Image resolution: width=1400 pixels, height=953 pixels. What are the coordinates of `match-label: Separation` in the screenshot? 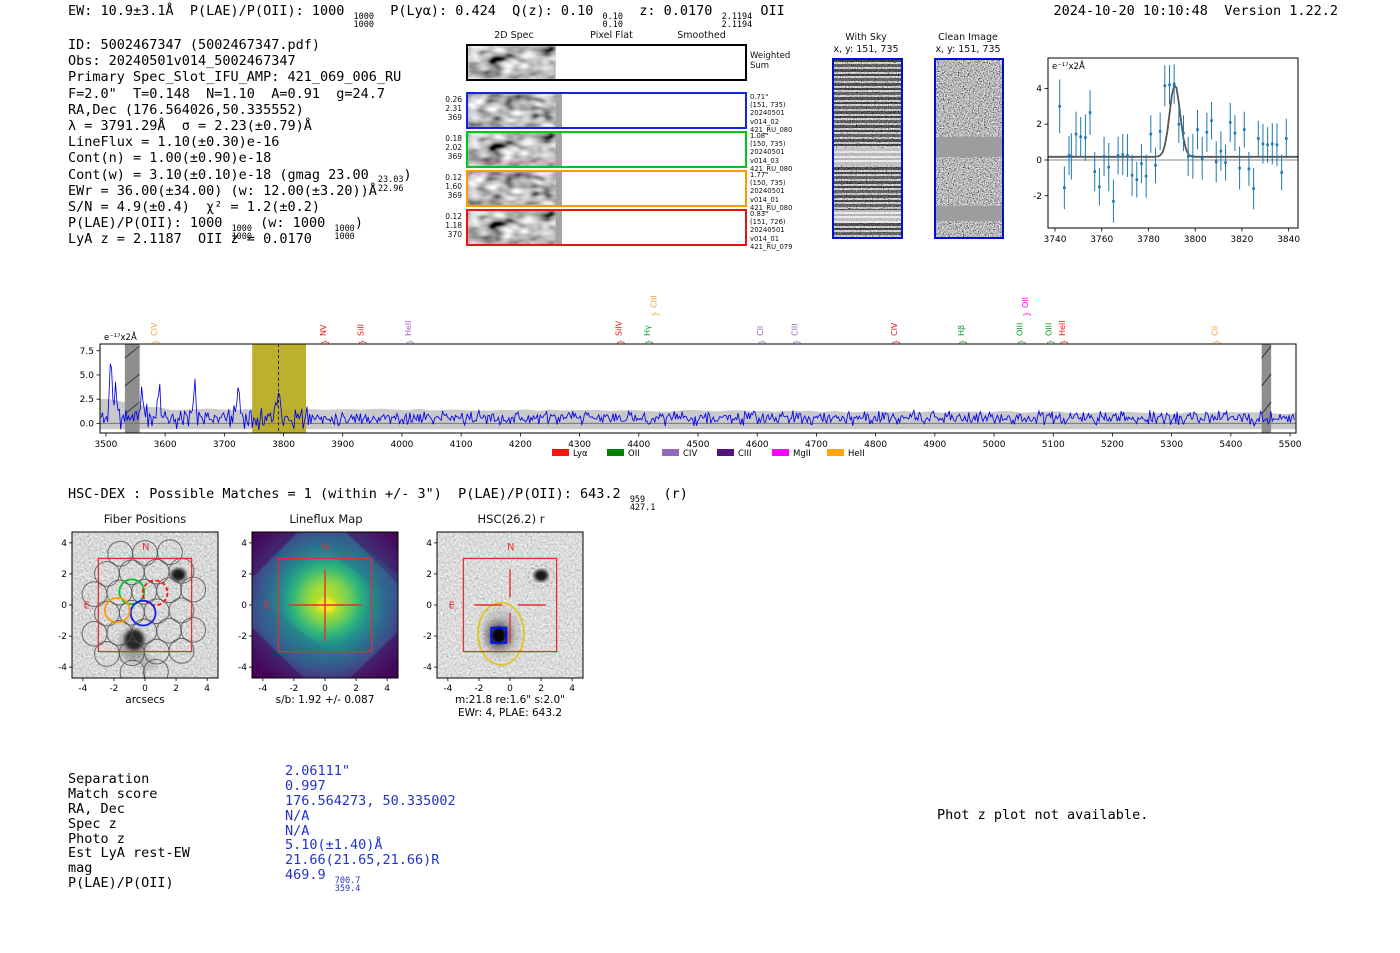 It's located at (109, 779).